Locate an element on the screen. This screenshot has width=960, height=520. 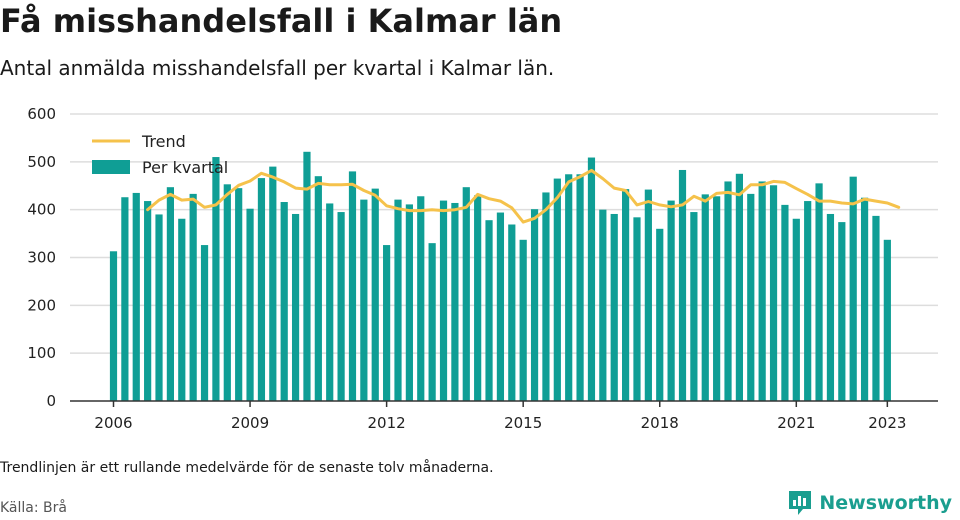
trend-line is located at coordinates (523, 196).